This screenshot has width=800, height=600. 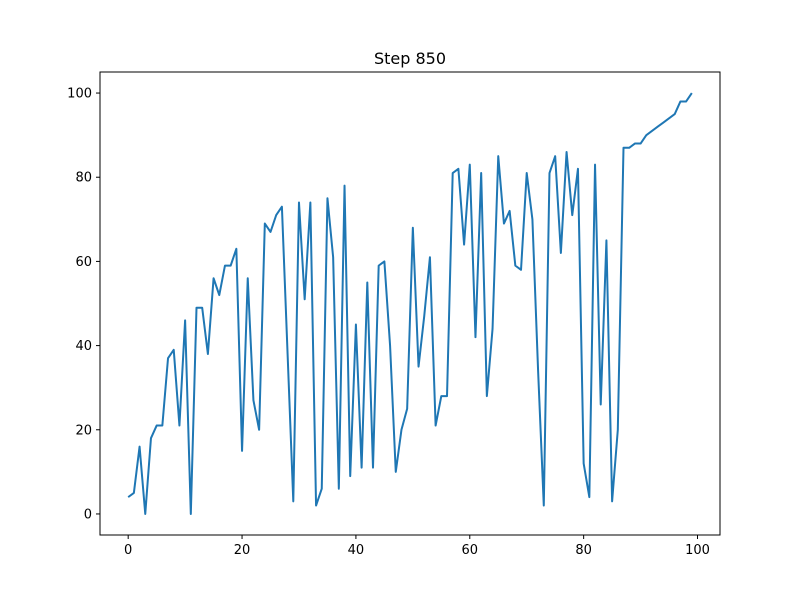 What do you see at coordinates (697, 550) in the screenshot?
I see `x-tick-label: 100` at bounding box center [697, 550].